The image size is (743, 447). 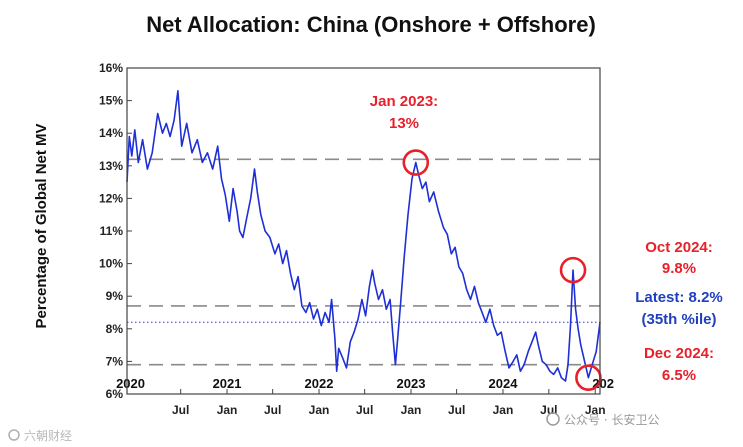 What do you see at coordinates (111, 166) in the screenshot?
I see `y-tick-label: 13%` at bounding box center [111, 166].